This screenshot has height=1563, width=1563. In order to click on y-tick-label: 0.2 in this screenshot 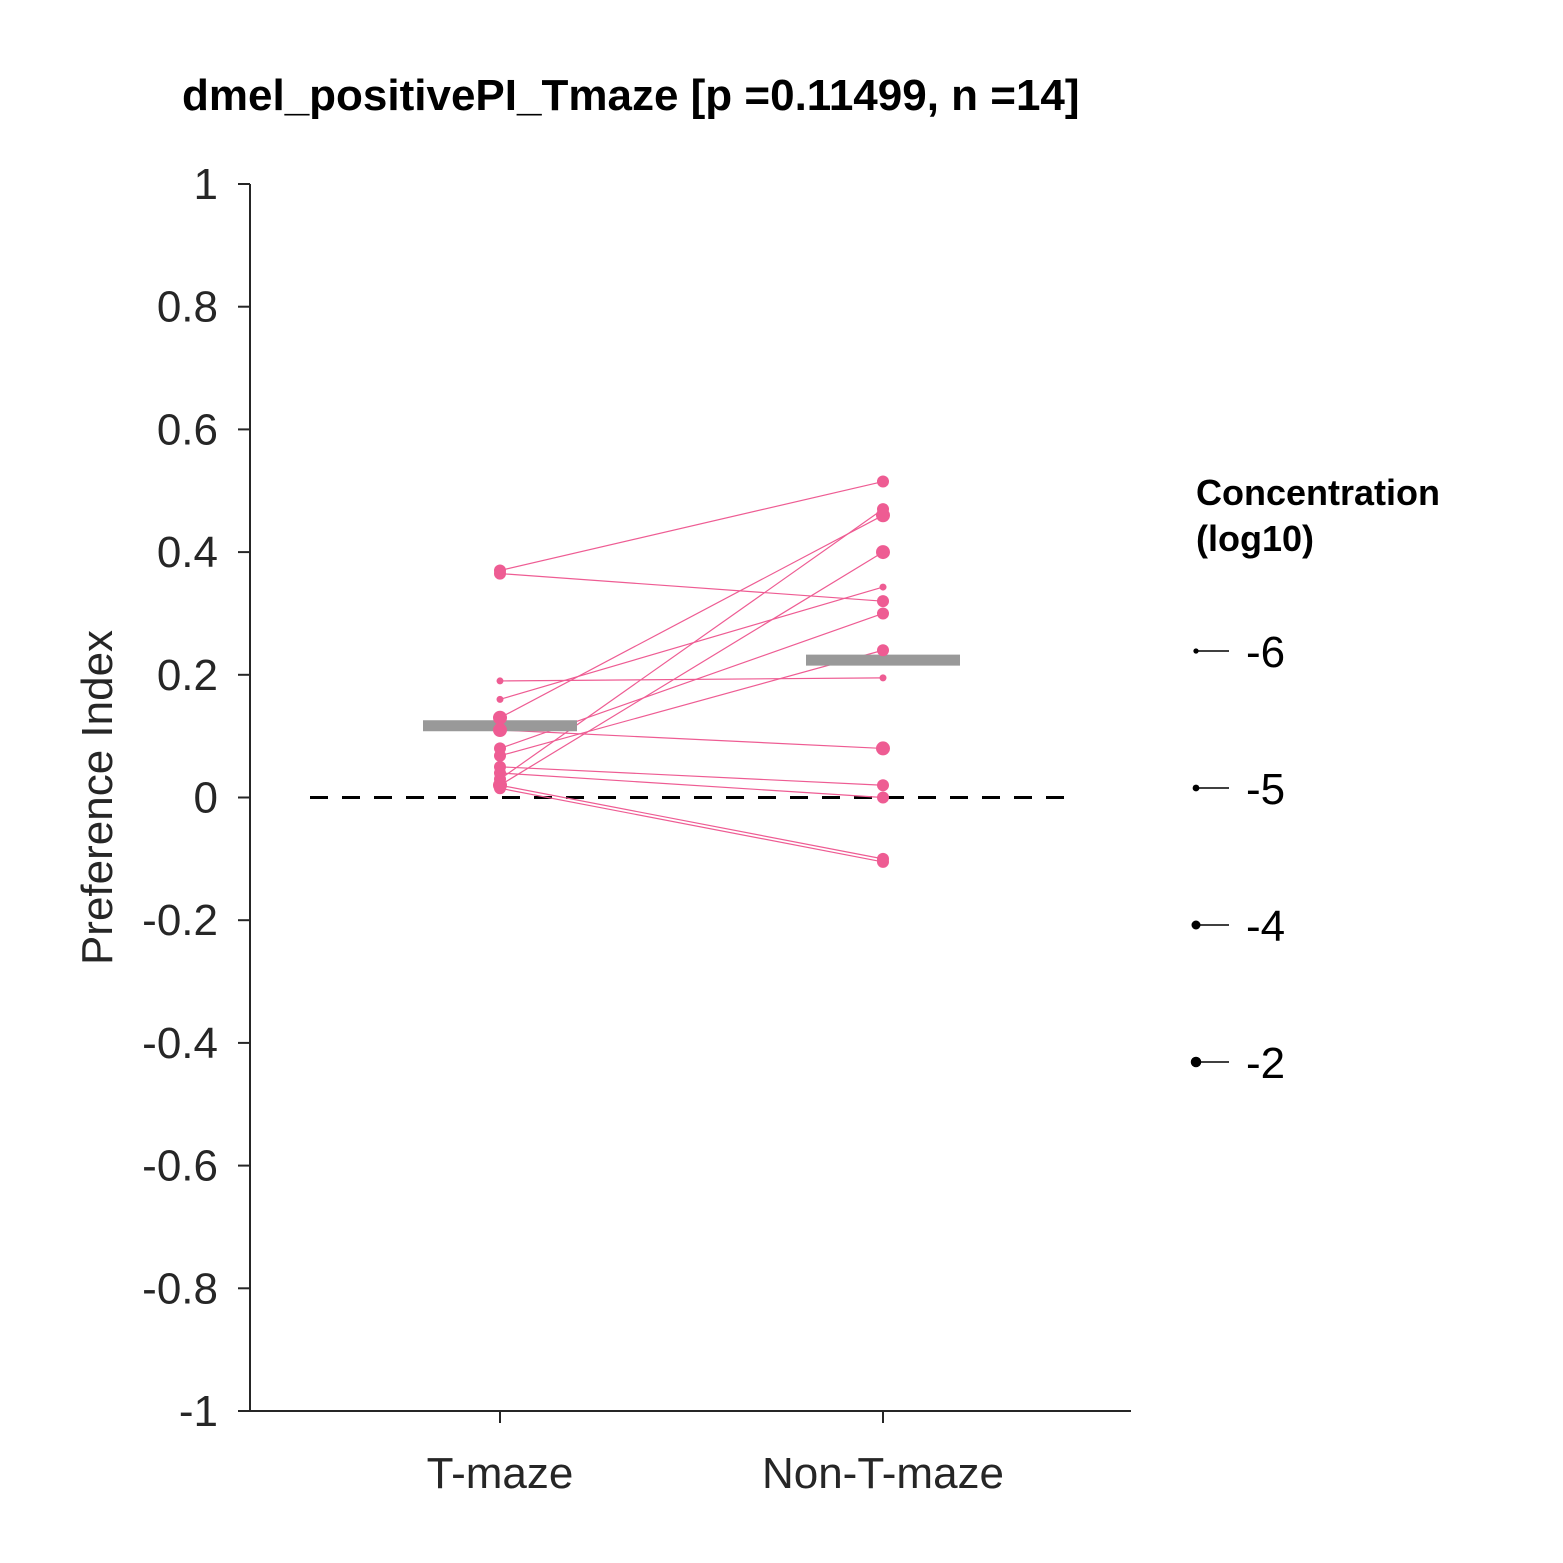, I will do `click(187, 675)`.